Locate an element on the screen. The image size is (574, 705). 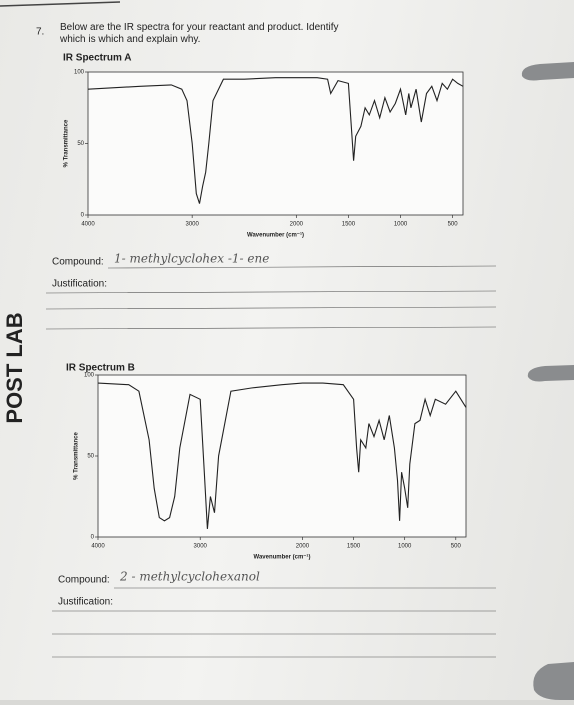
page-edge is located at coordinates (60, 4).